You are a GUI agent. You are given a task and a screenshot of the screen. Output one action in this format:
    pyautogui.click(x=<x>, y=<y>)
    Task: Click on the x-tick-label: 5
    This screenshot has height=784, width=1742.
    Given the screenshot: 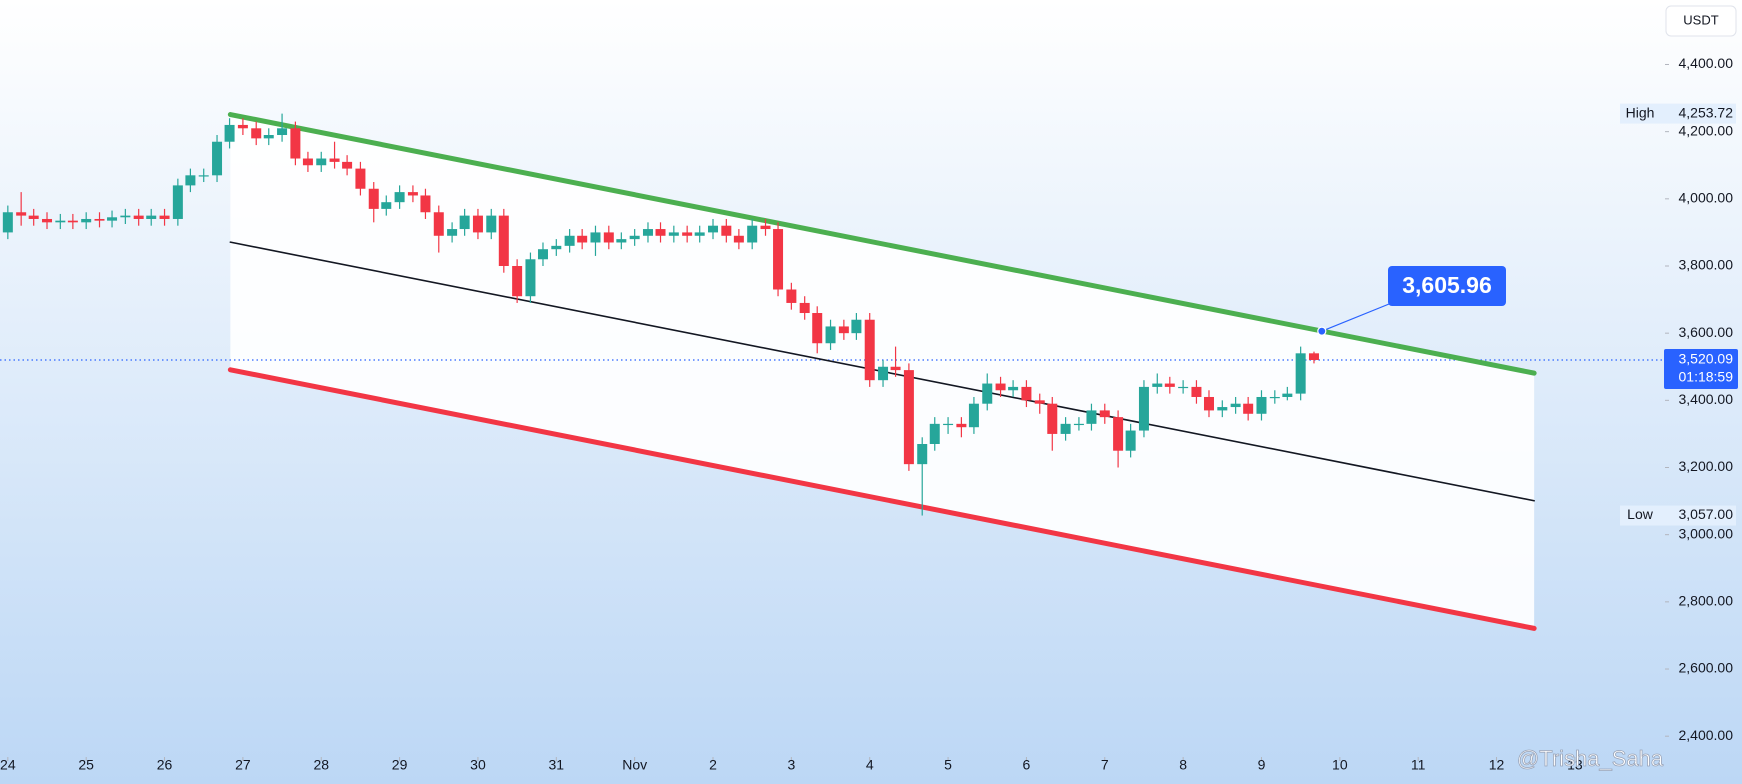 What is the action you would take?
    pyautogui.click(x=948, y=765)
    